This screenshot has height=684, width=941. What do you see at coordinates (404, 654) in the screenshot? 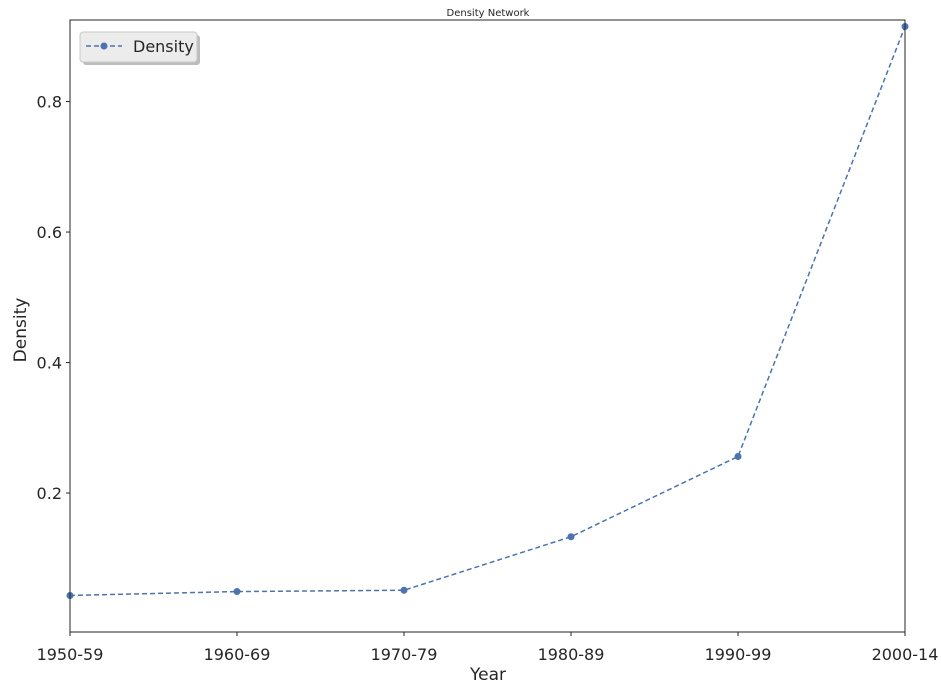
I see `x-tick-label: 1970-79` at bounding box center [404, 654].